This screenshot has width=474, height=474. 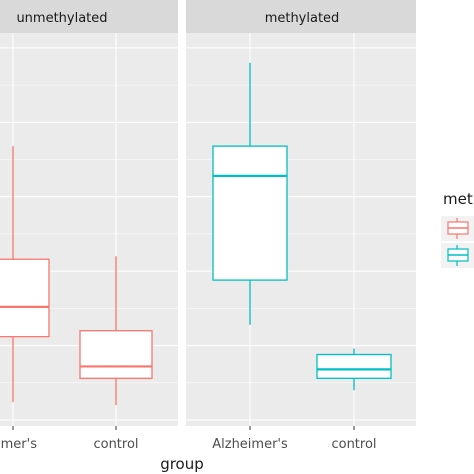 What do you see at coordinates (182, 464) in the screenshot?
I see `x-axis-title: group` at bounding box center [182, 464].